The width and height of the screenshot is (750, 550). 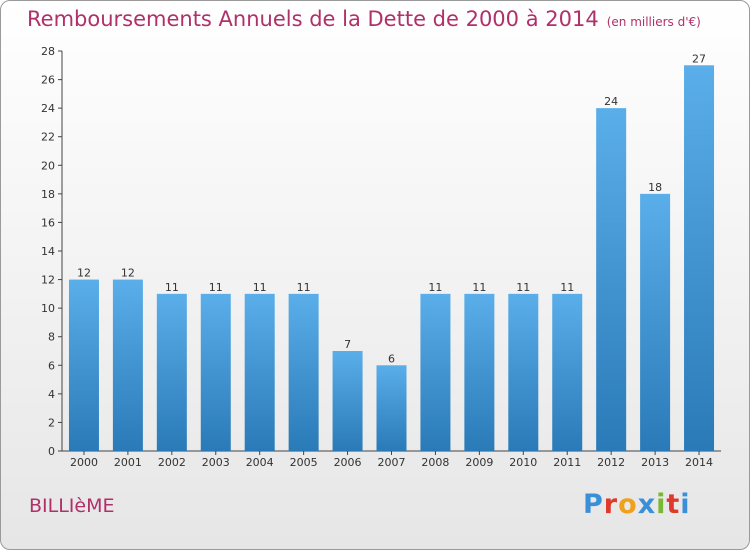 I want to click on y-tick-label: 4, so click(x=51, y=394).